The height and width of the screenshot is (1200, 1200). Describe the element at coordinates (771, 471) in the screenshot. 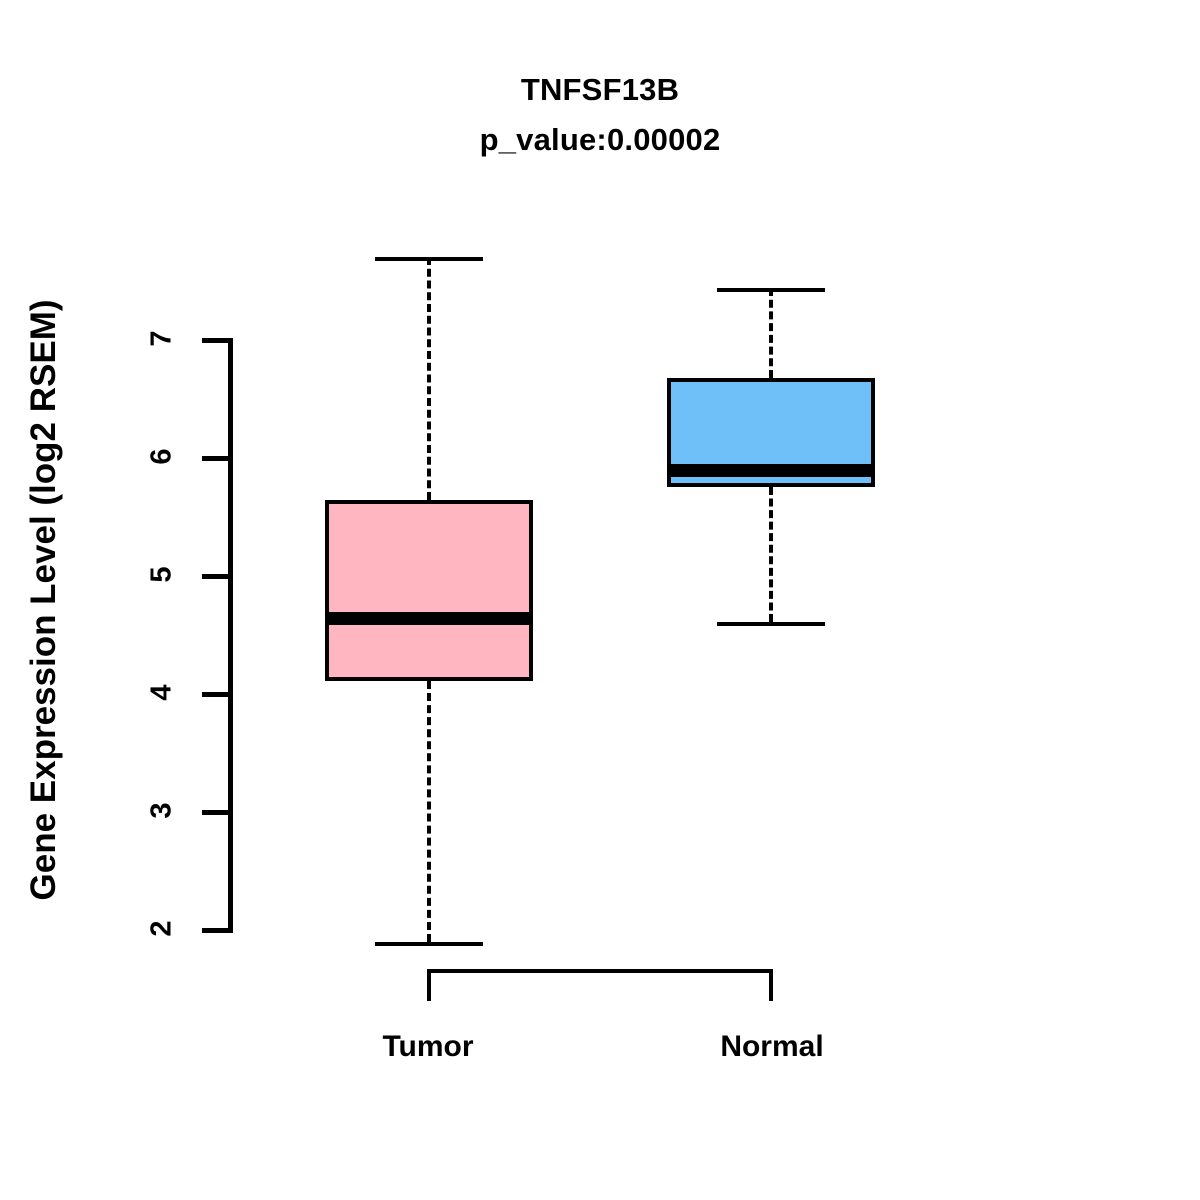

I see `median-line-normal` at that location.